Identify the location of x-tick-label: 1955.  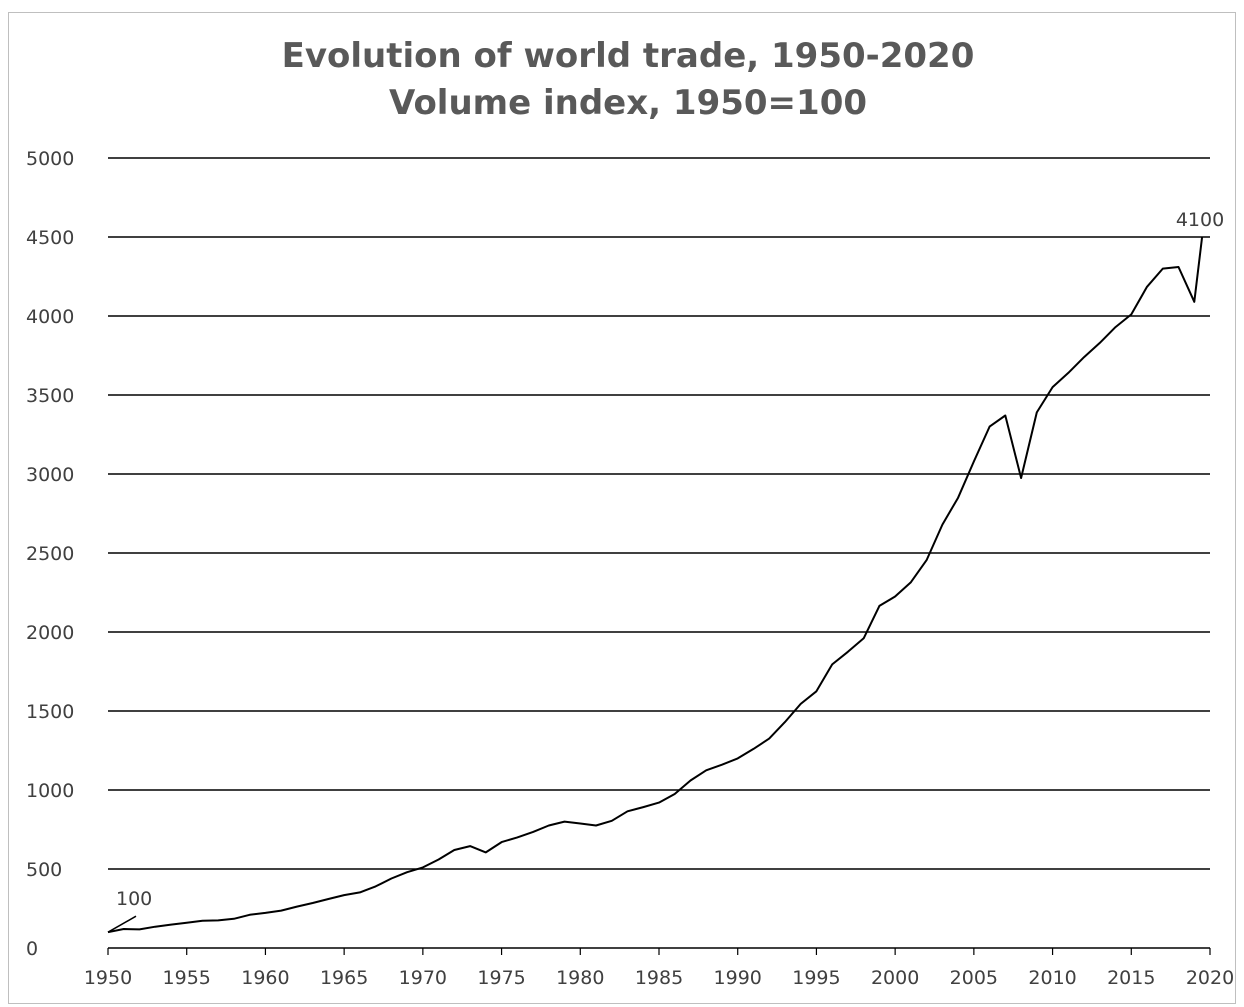
(187, 978).